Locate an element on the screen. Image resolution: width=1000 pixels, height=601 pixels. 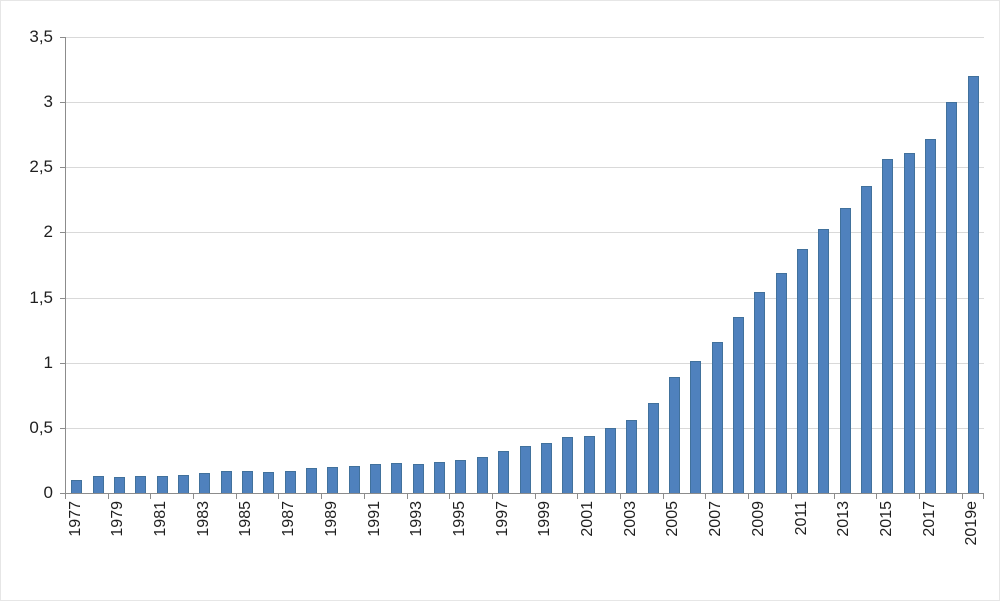
bar-2018 is located at coordinates (951, 297).